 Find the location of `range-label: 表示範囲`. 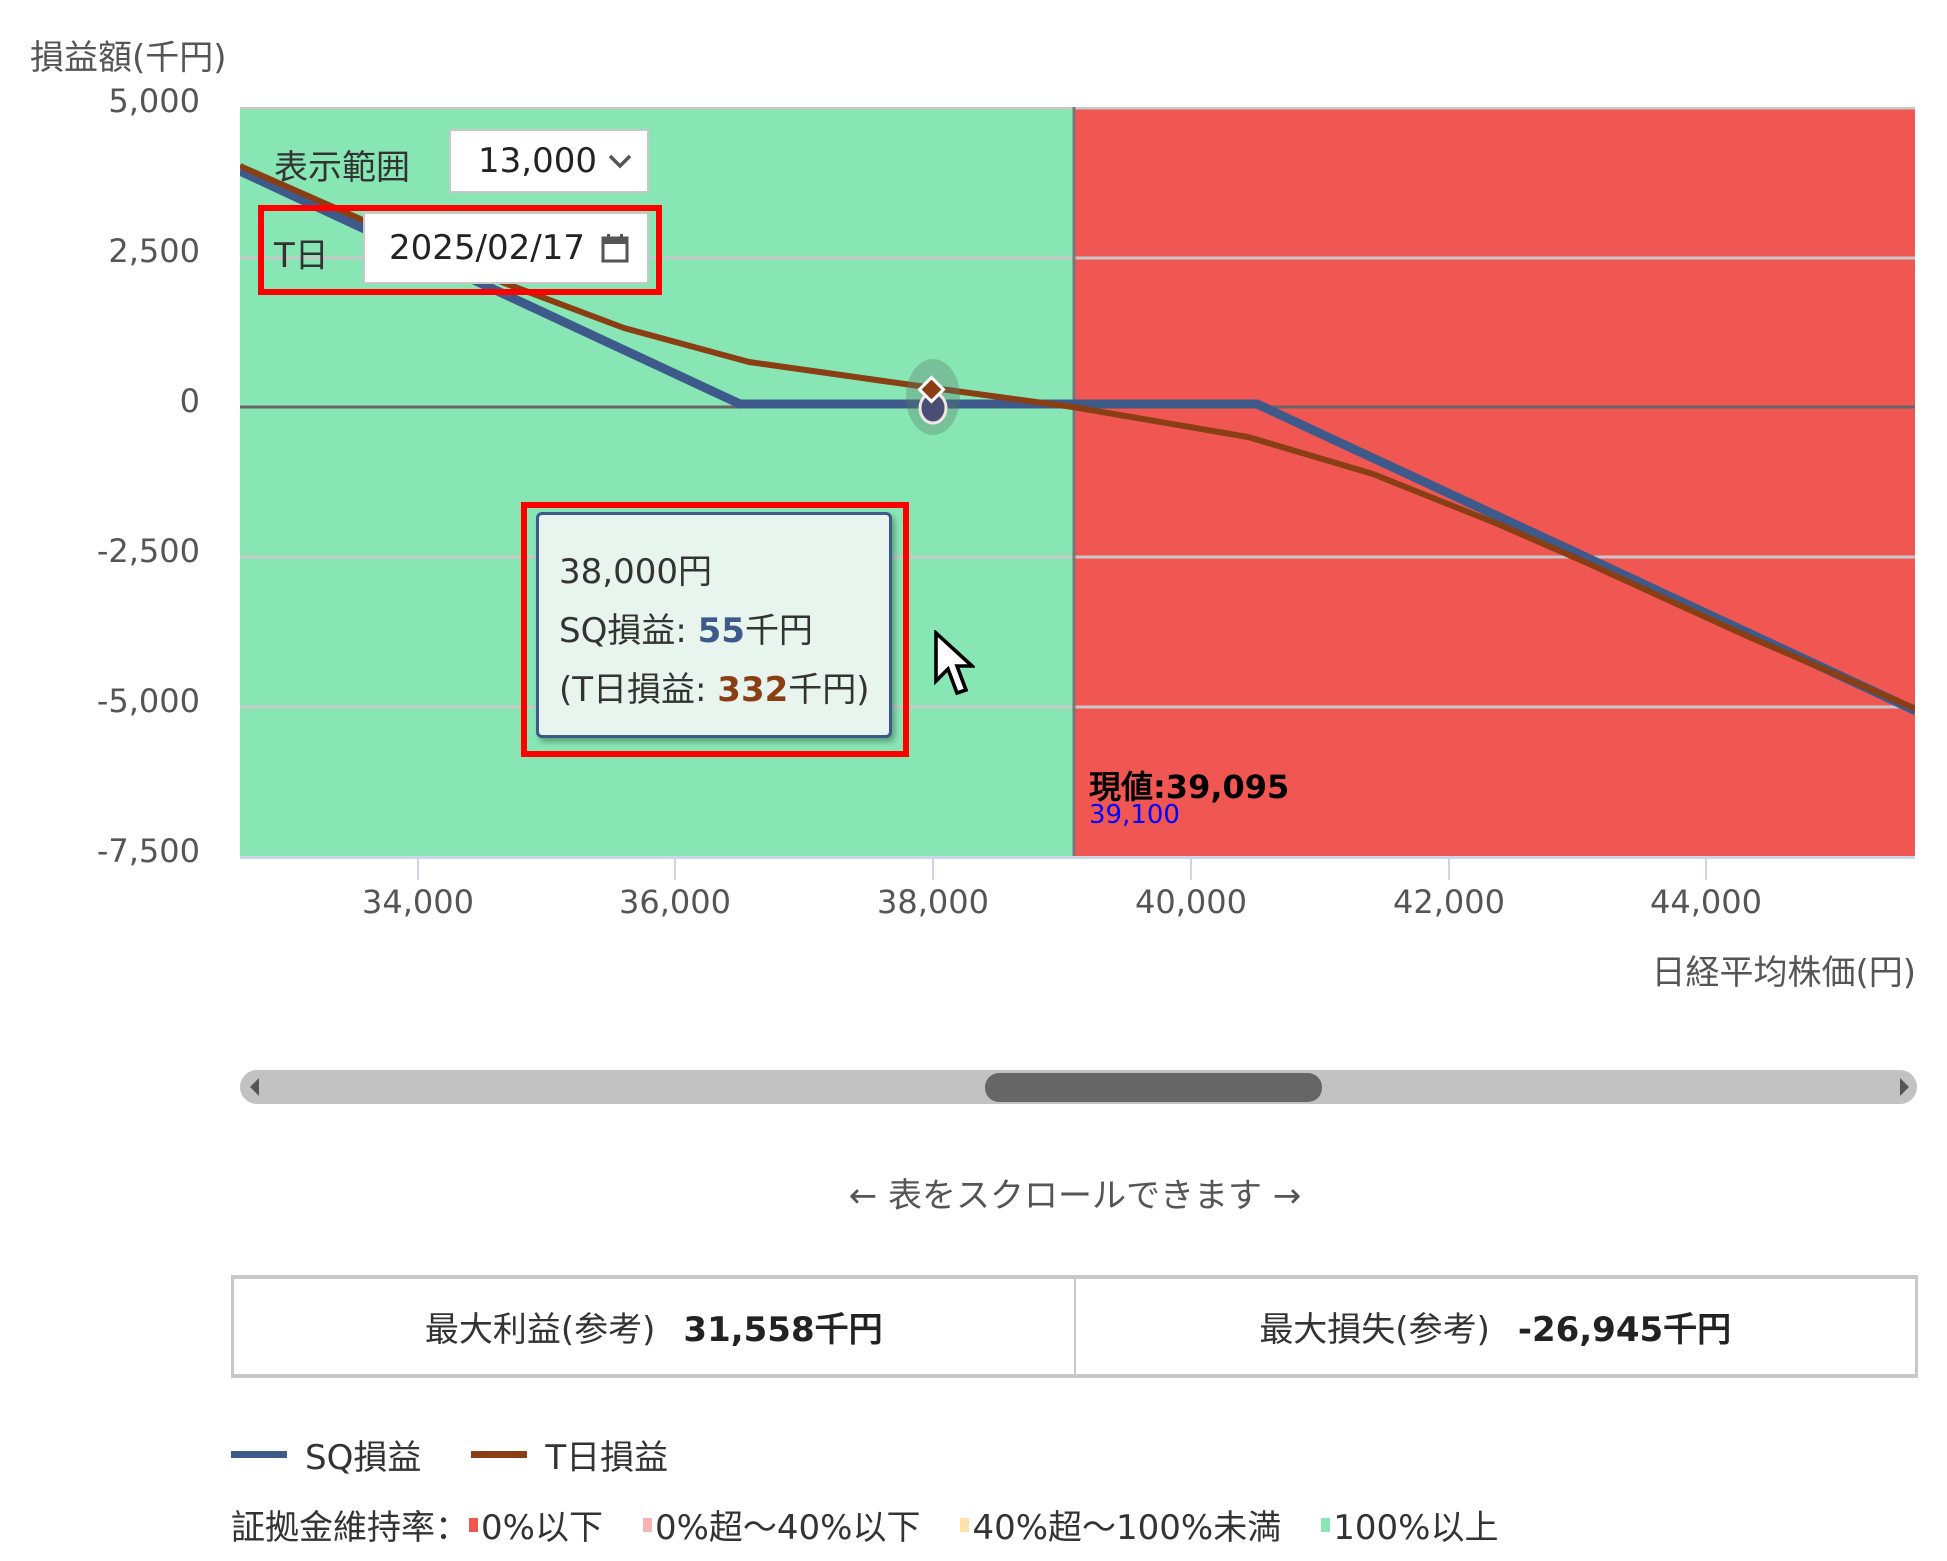

range-label: 表示範囲 is located at coordinates (342, 168).